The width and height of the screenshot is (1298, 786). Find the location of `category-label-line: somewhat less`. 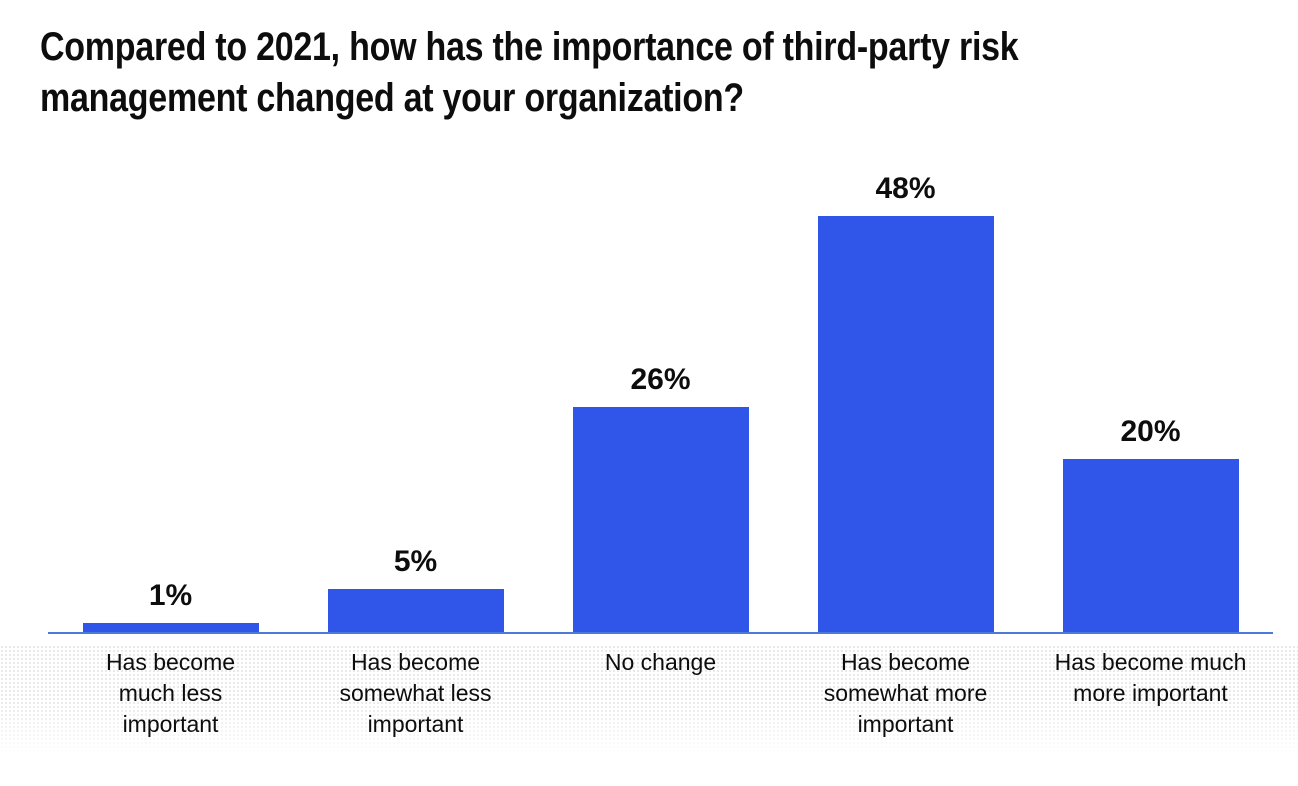

category-label-line: somewhat less is located at coordinates (415, 693).